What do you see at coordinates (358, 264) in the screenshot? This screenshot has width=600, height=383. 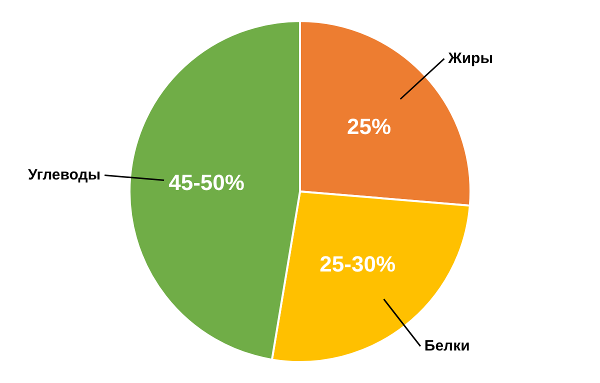 I see `data-label: 25-30%` at bounding box center [358, 264].